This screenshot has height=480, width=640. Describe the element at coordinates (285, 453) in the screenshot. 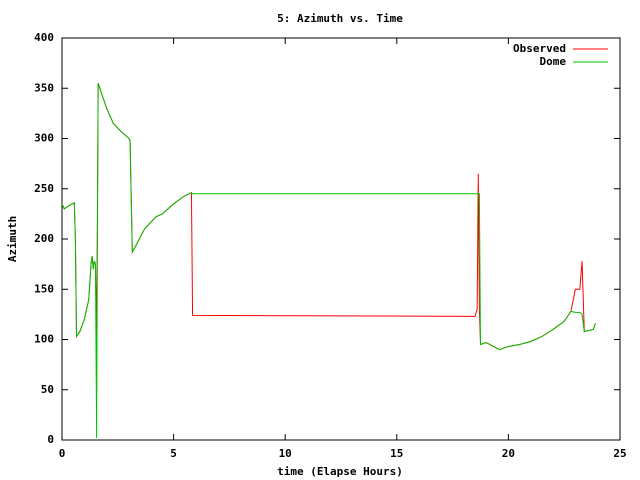

I see `x-tick-label: 10` at that location.